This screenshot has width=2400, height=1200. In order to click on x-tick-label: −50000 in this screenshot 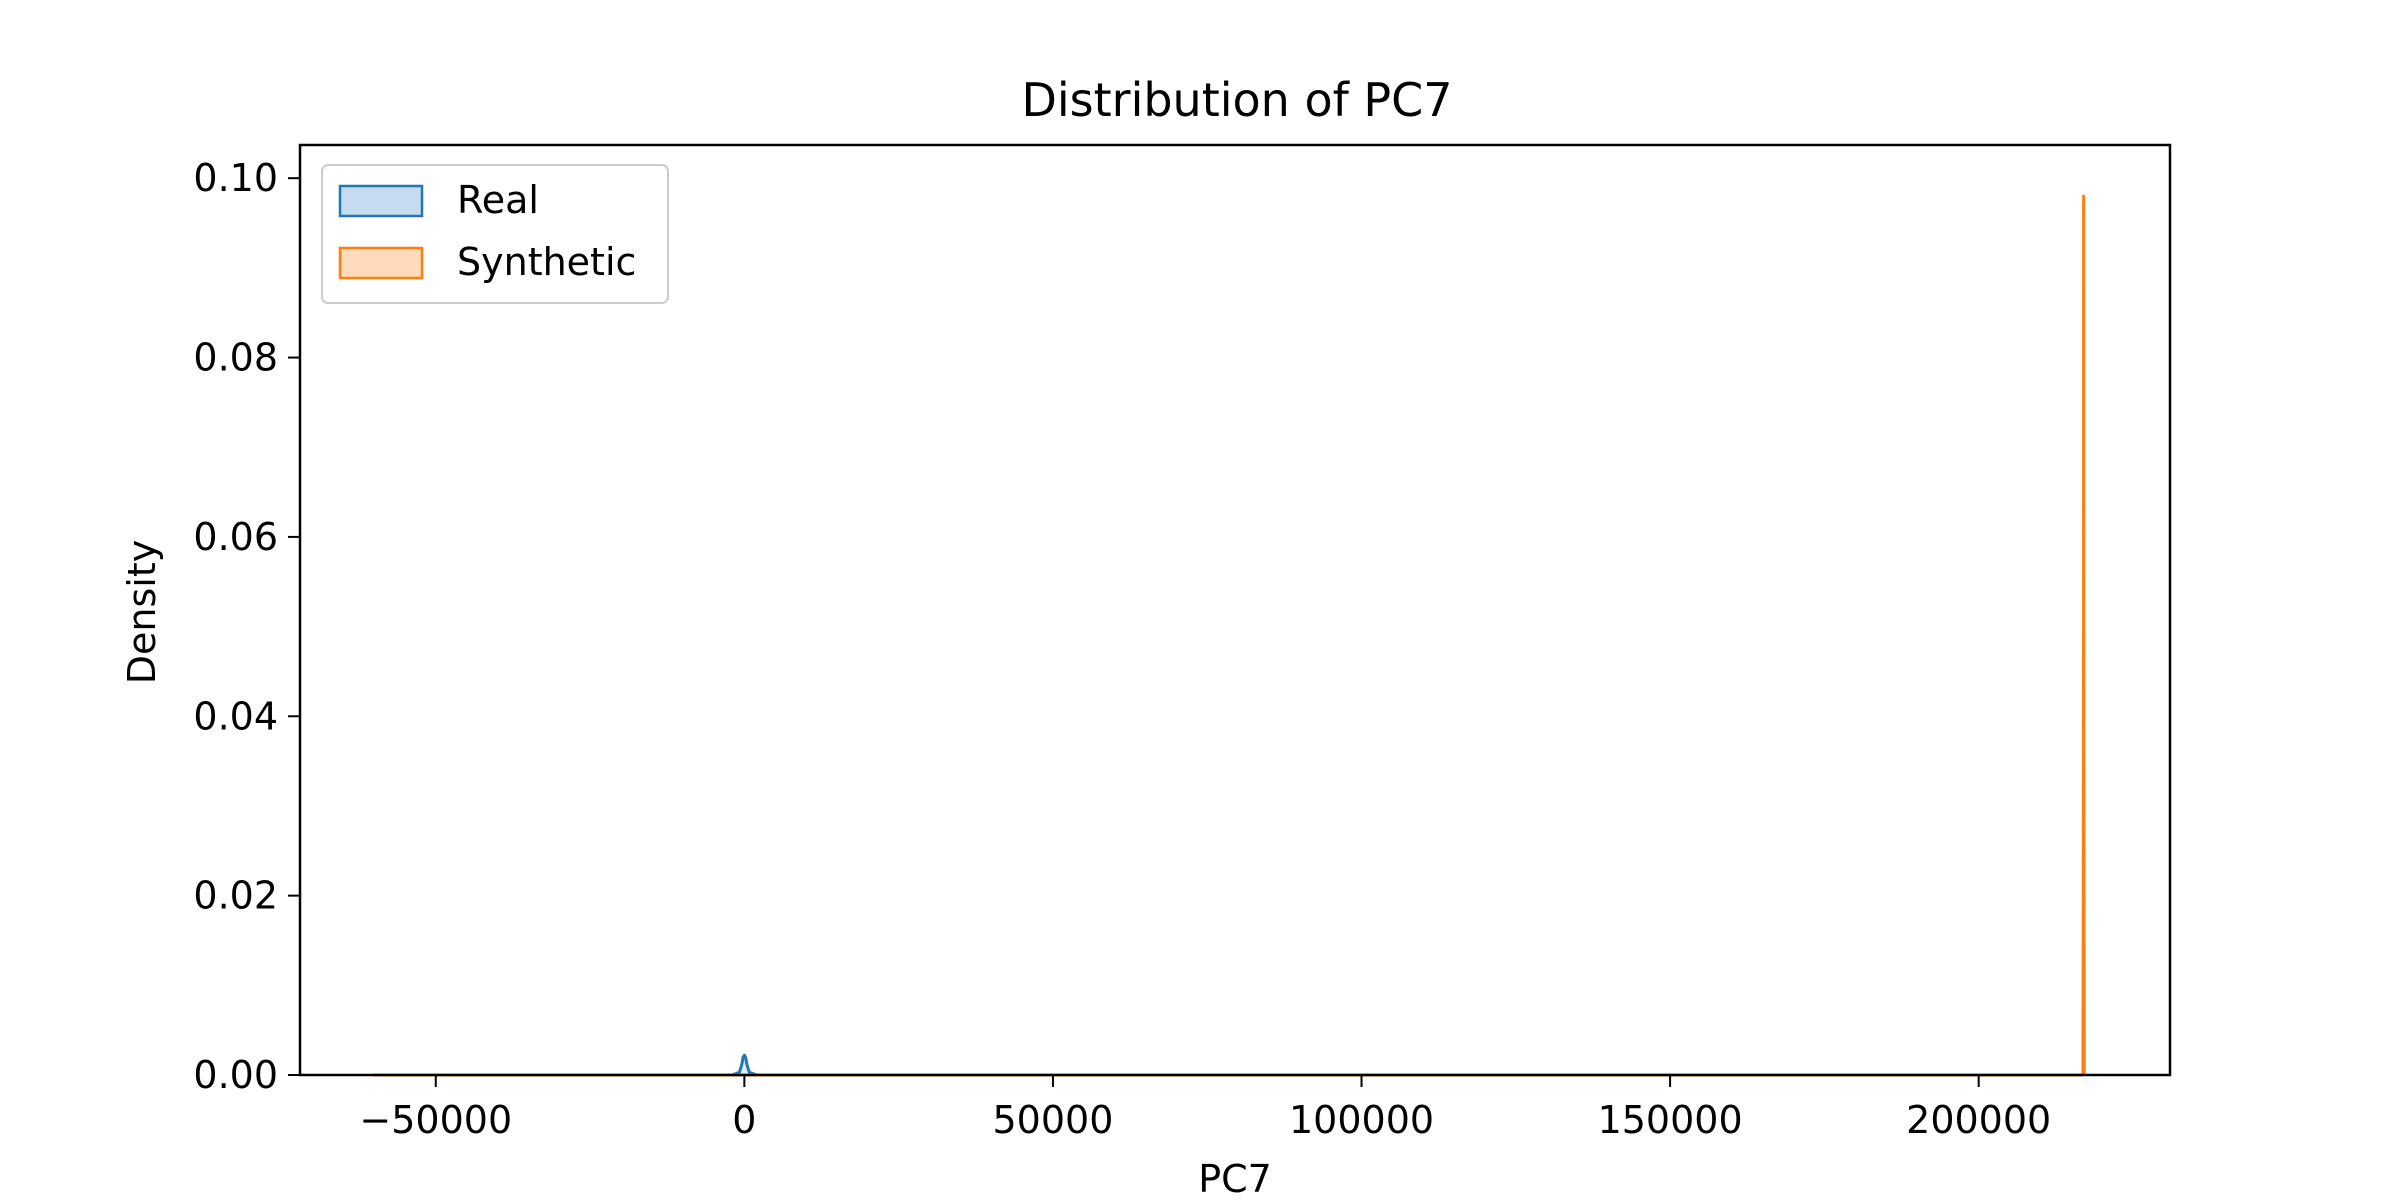, I will do `click(435, 1120)`.